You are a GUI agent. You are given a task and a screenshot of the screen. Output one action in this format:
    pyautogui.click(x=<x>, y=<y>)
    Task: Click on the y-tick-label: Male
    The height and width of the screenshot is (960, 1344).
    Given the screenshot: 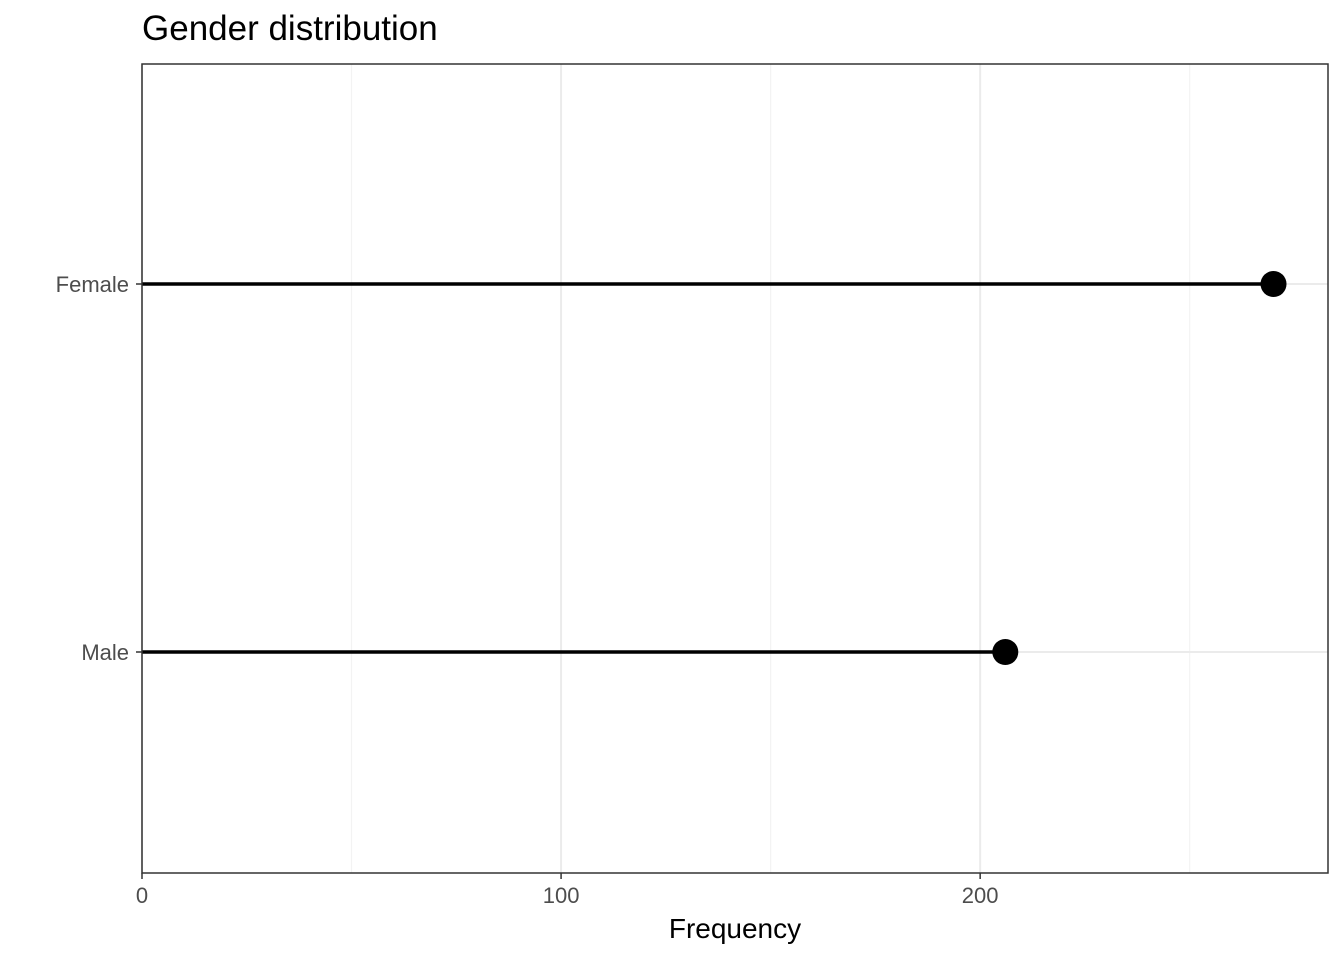 What is the action you would take?
    pyautogui.click(x=105, y=652)
    